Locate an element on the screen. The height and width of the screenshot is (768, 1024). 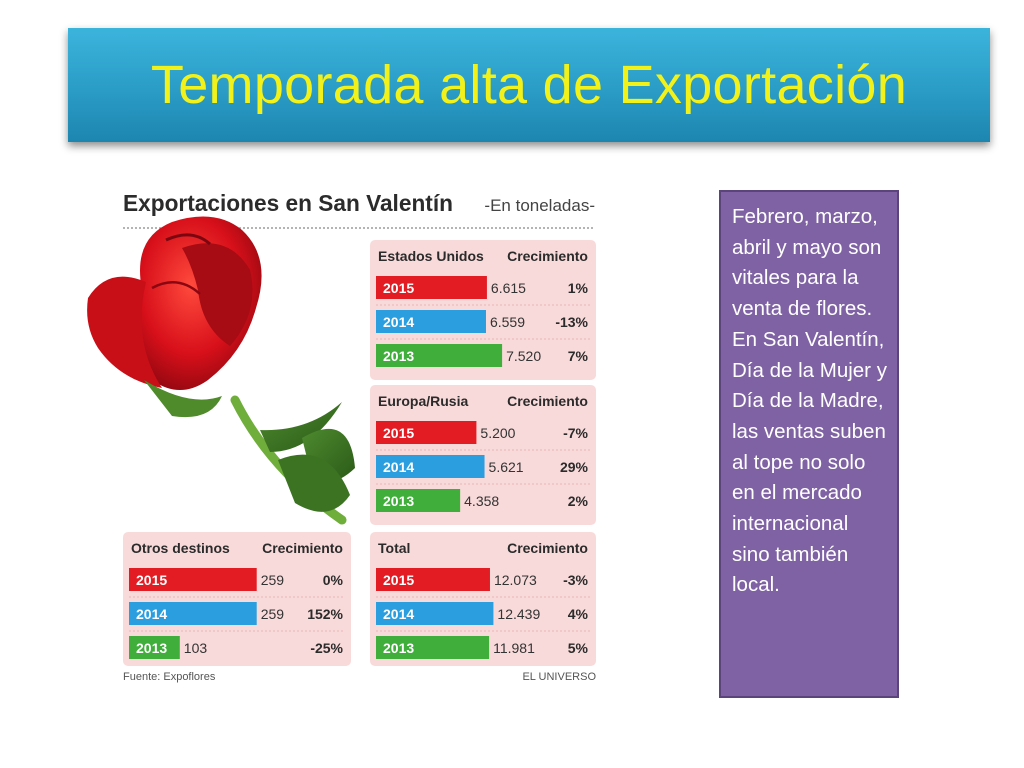
growth-label: 0% is located at coordinates (333, 580).